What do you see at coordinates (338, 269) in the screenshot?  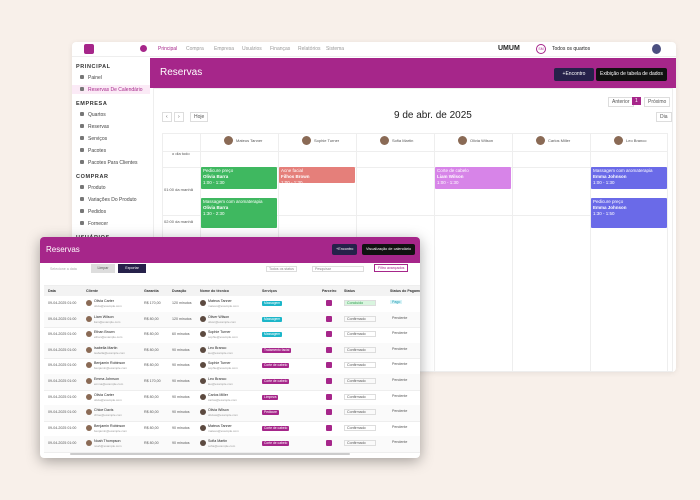 I see `search: Pesquisar` at bounding box center [338, 269].